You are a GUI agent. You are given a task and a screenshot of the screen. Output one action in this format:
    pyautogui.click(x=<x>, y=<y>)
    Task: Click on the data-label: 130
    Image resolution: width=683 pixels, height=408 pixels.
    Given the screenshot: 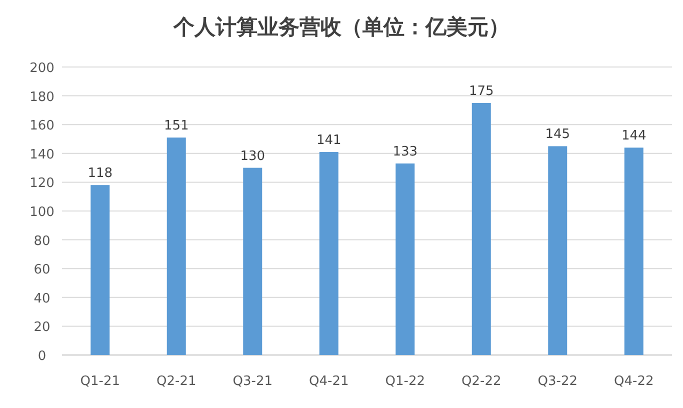 What is the action you would take?
    pyautogui.click(x=253, y=156)
    